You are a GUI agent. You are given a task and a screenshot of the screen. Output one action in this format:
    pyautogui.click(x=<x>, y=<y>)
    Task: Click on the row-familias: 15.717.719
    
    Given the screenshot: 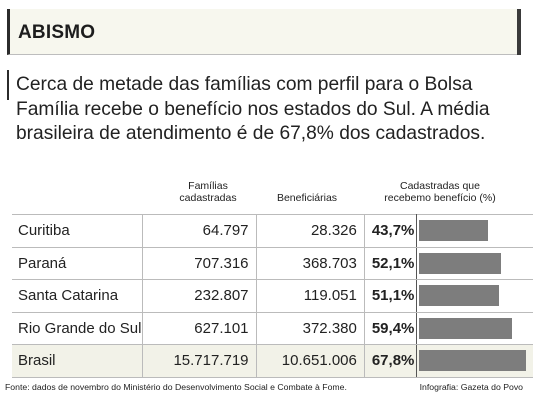 What is the action you would take?
    pyautogui.click(x=199, y=361)
    